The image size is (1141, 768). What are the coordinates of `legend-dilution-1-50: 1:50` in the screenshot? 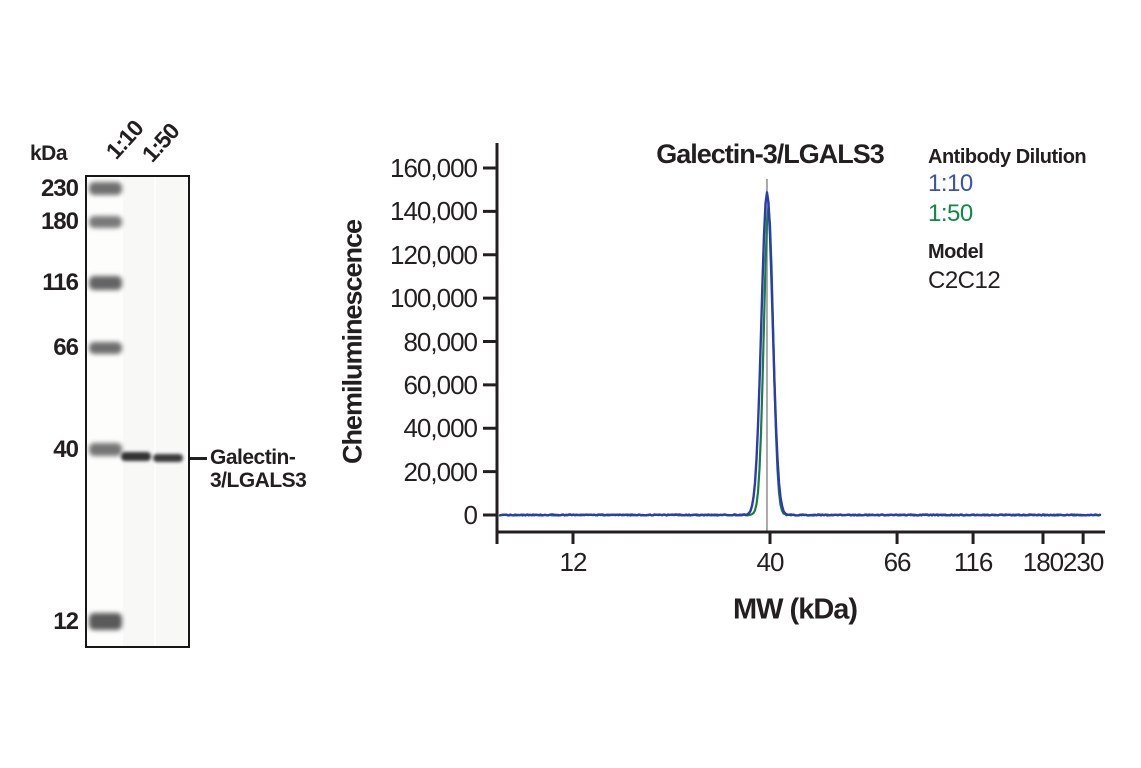 It's located at (950, 213).